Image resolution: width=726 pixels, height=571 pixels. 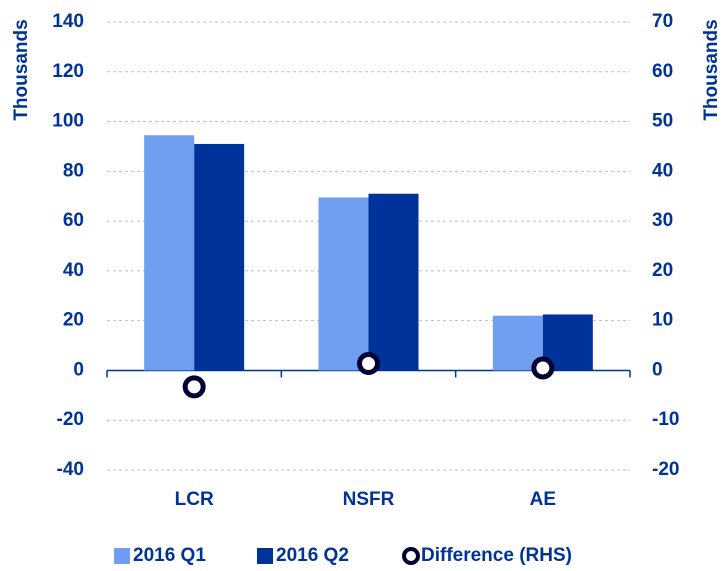 What do you see at coordinates (665, 469) in the screenshot?
I see `y2-tick-label: -20` at bounding box center [665, 469].